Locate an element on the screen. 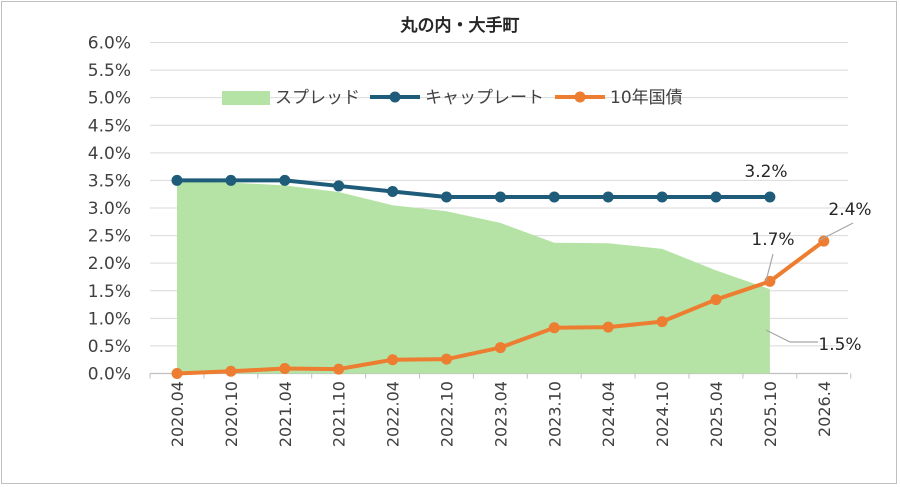  legend-label: 10年国債 is located at coordinates (646, 98).